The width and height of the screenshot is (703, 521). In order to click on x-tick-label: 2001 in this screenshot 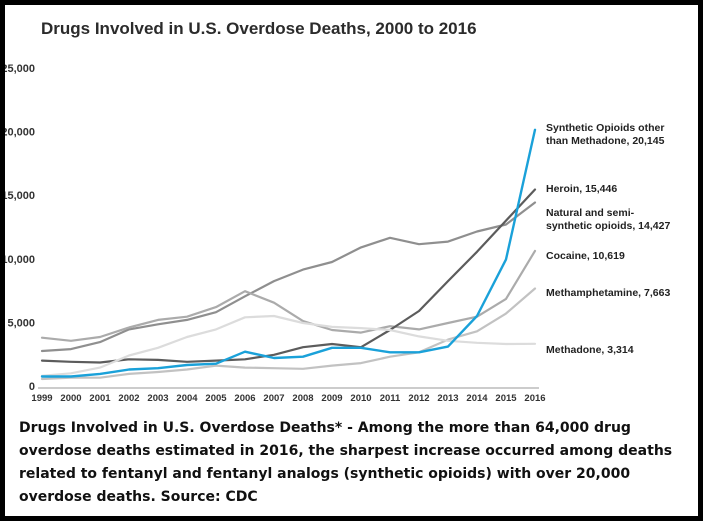, I will do `click(100, 398)`.